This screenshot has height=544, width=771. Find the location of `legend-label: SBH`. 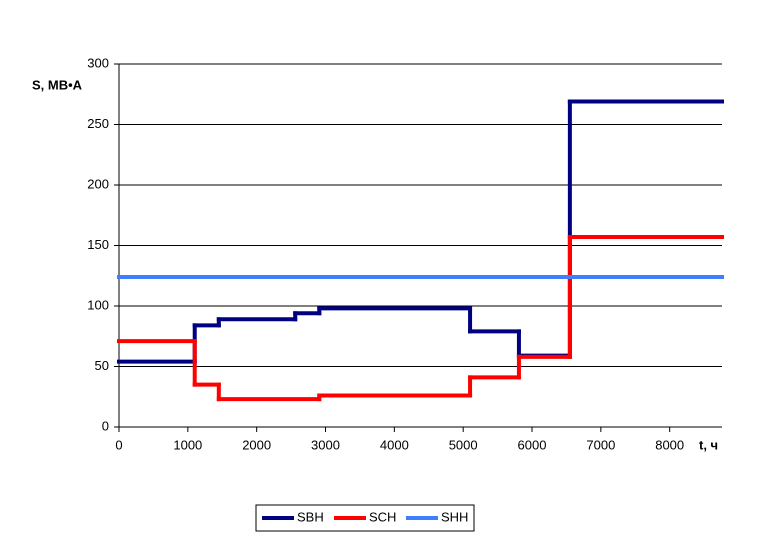

legend-label: SBH is located at coordinates (310, 516).